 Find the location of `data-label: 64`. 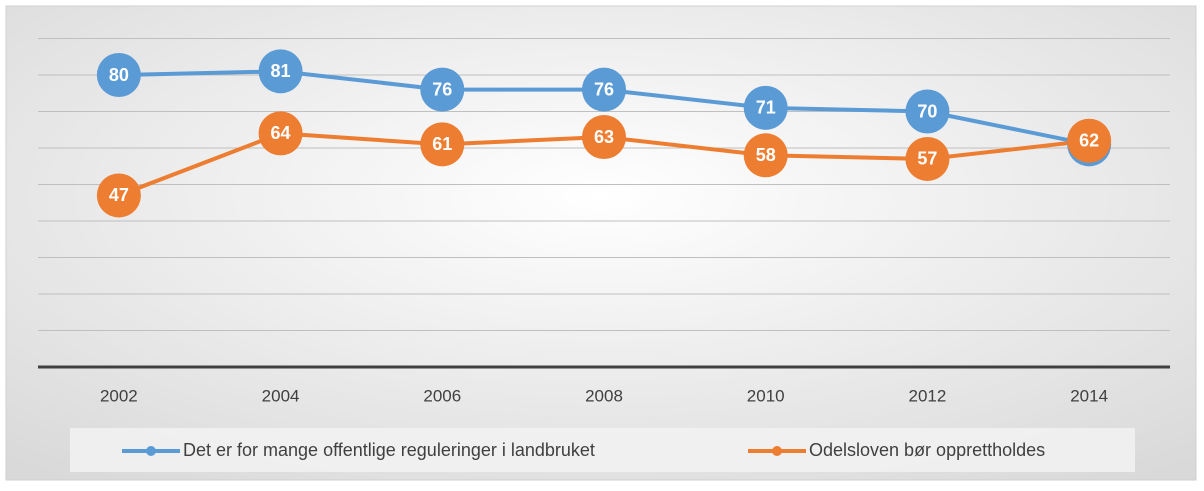

data-label: 64 is located at coordinates (281, 133).